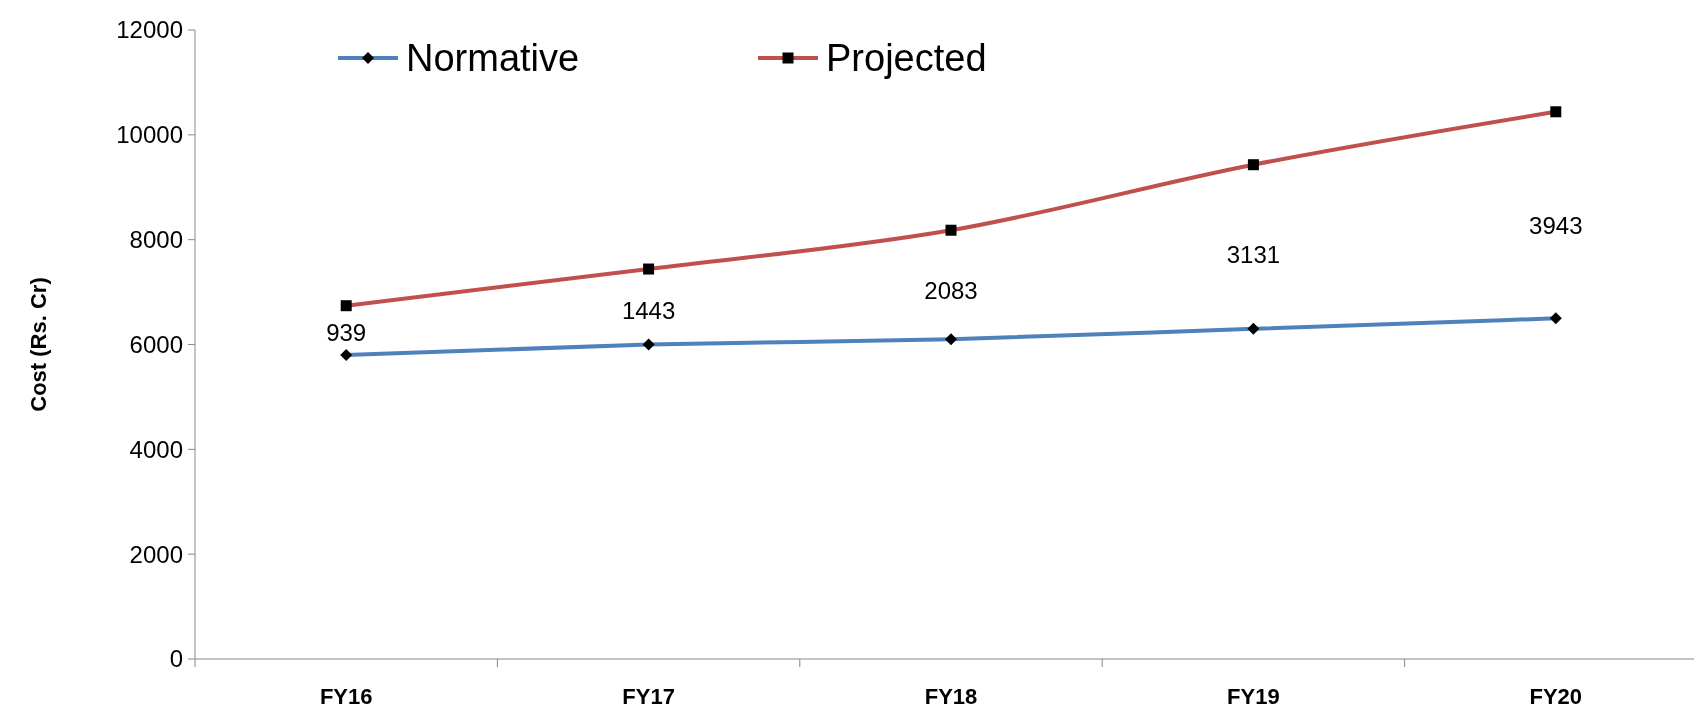 Image resolution: width=1702 pixels, height=714 pixels. Describe the element at coordinates (176, 659) in the screenshot. I see `y-tick-label: 0` at that location.